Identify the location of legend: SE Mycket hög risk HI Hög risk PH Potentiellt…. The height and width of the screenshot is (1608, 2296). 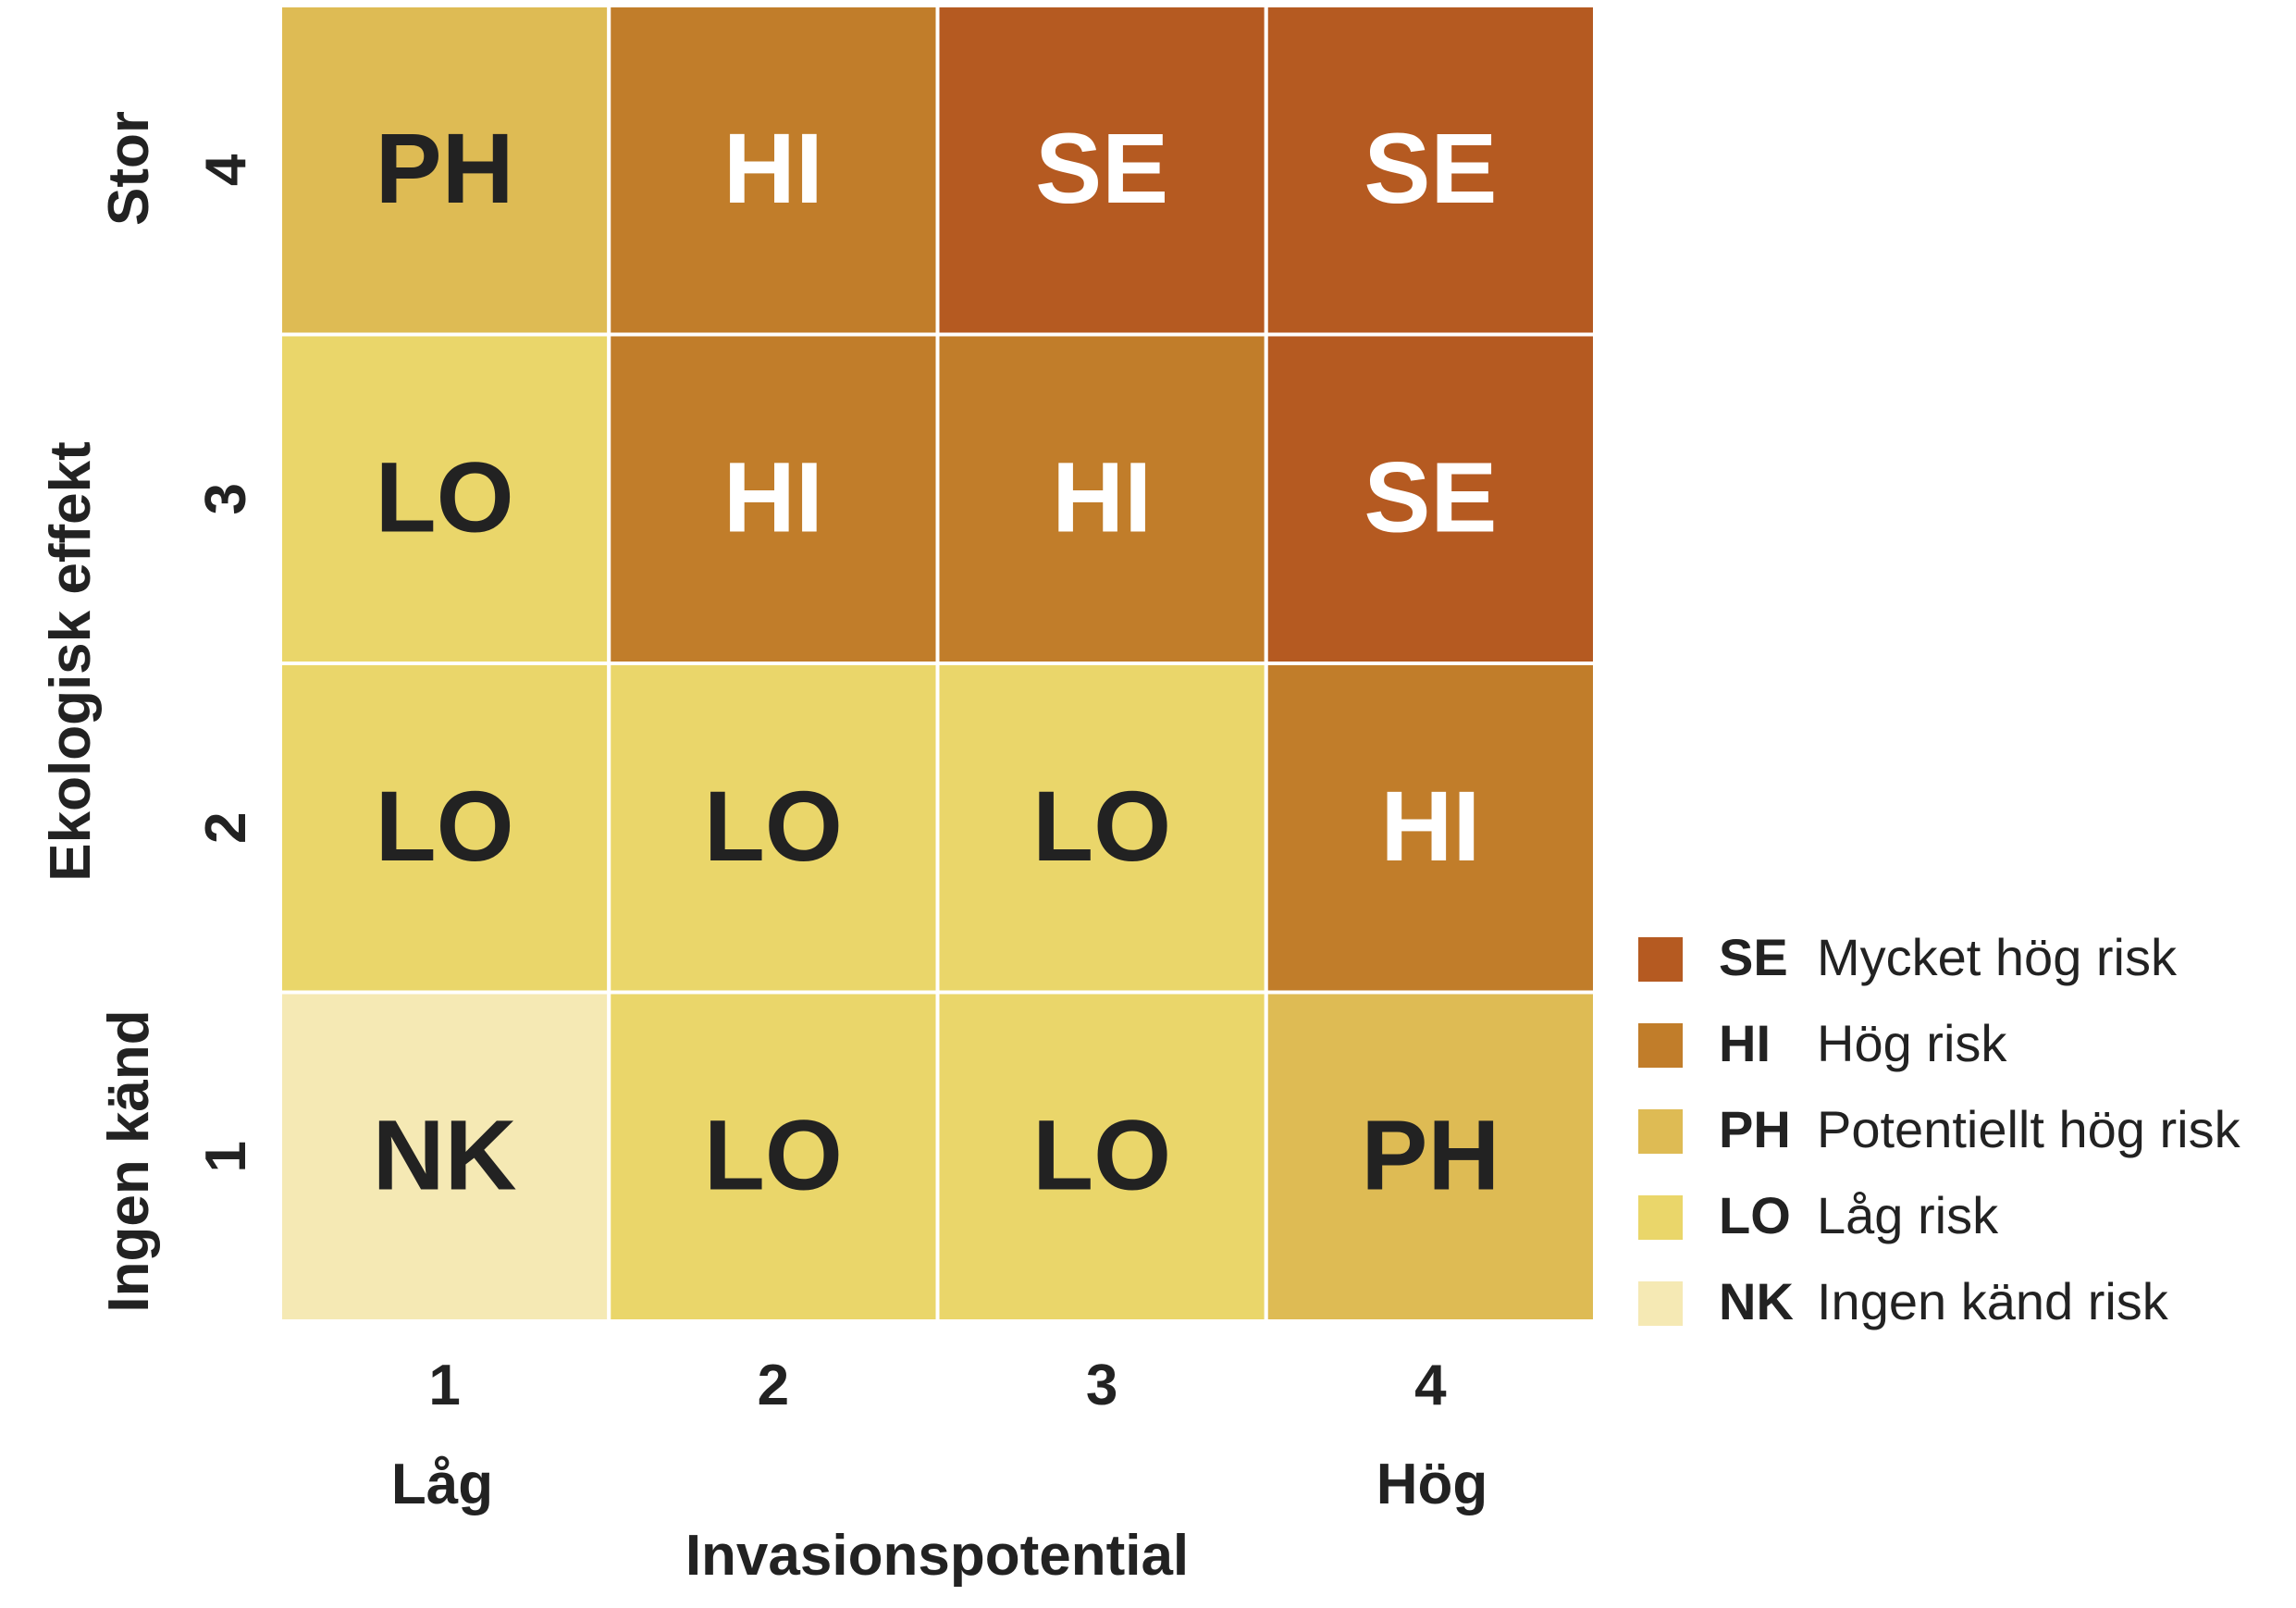
(1939, 1129).